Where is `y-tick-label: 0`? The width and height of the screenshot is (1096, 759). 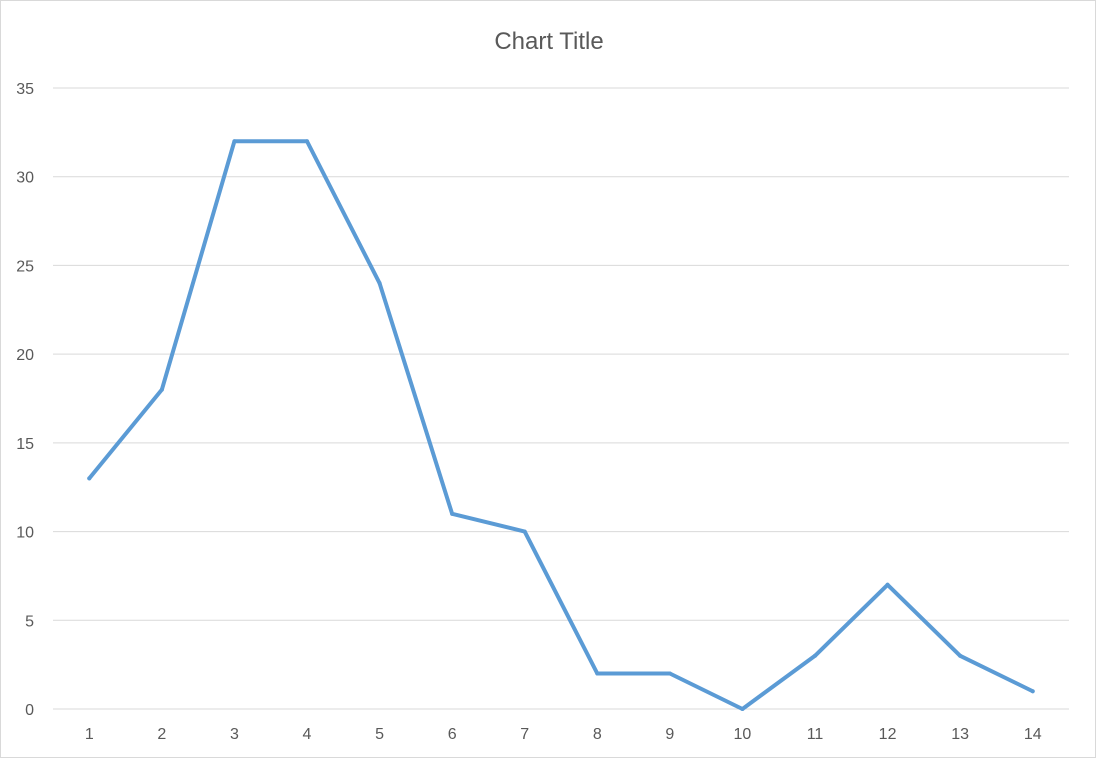
y-tick-label: 0 is located at coordinates (29, 710).